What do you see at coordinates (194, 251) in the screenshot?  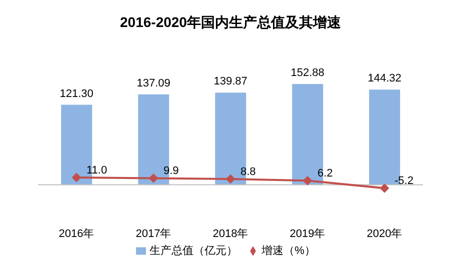 I see `legend-label: 生产总值（亿元）` at bounding box center [194, 251].